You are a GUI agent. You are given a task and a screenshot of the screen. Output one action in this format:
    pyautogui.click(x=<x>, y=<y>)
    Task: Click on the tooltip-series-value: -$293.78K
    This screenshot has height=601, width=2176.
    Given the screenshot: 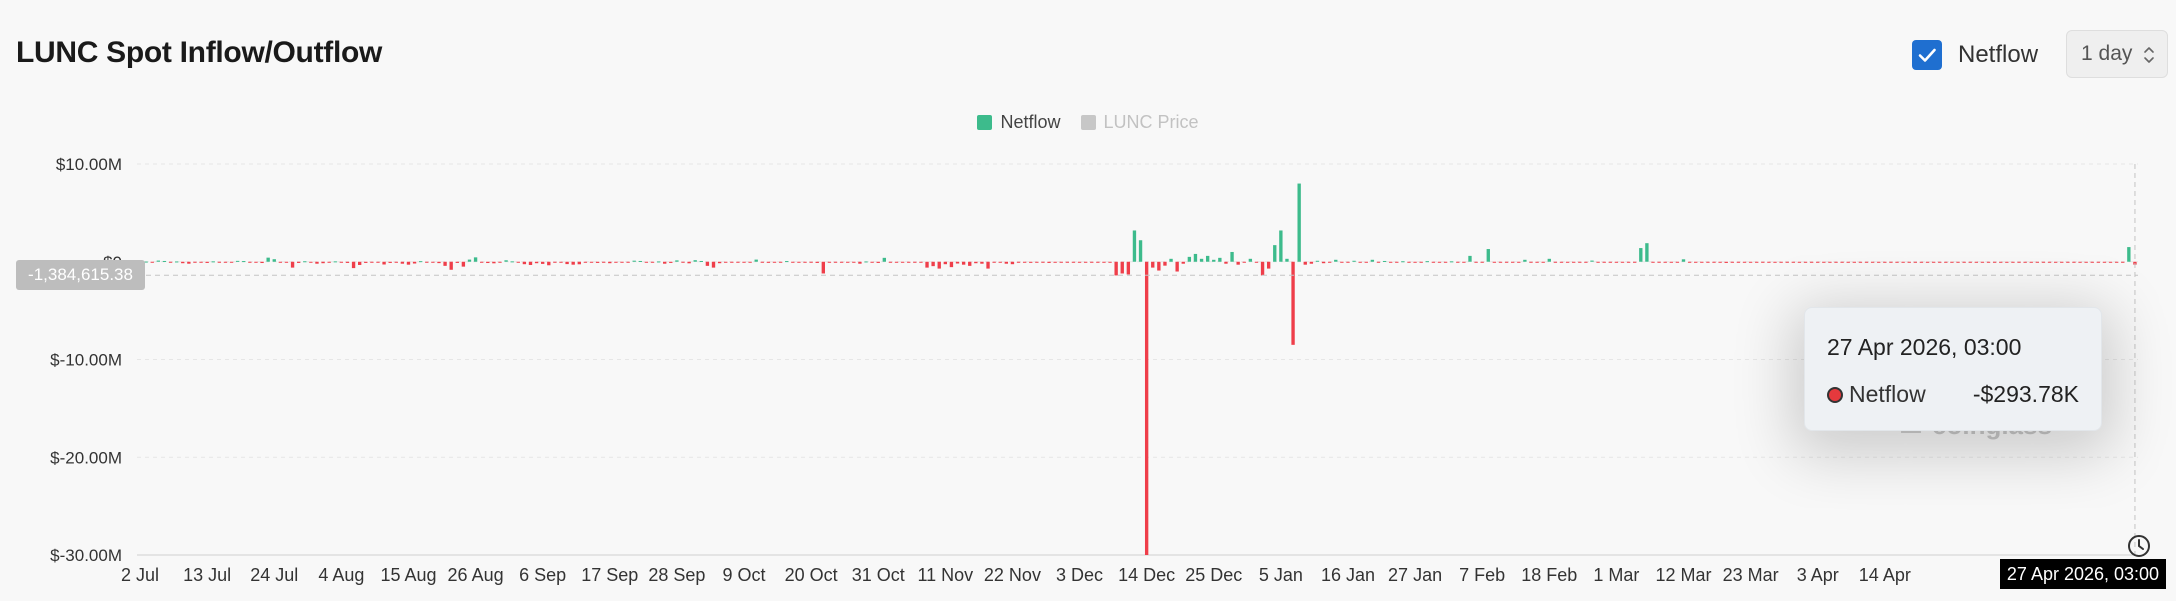 What is the action you would take?
    pyautogui.click(x=2025, y=394)
    